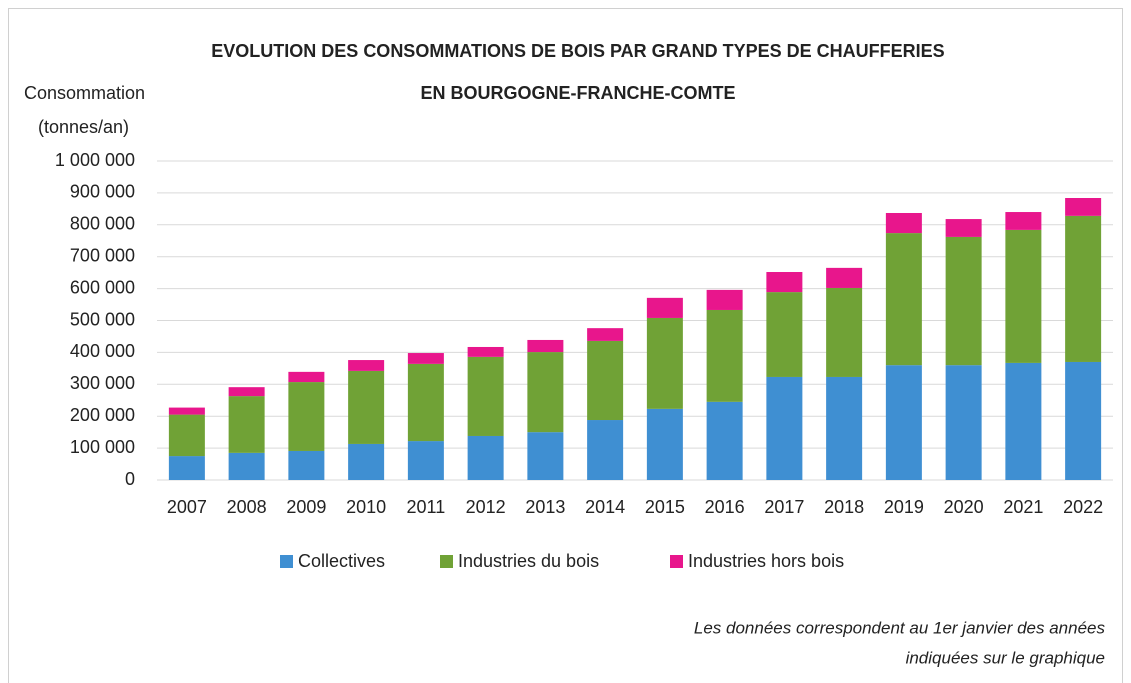  Describe the element at coordinates (102, 287) in the screenshot. I see `y-tick-label: 600 000` at that location.